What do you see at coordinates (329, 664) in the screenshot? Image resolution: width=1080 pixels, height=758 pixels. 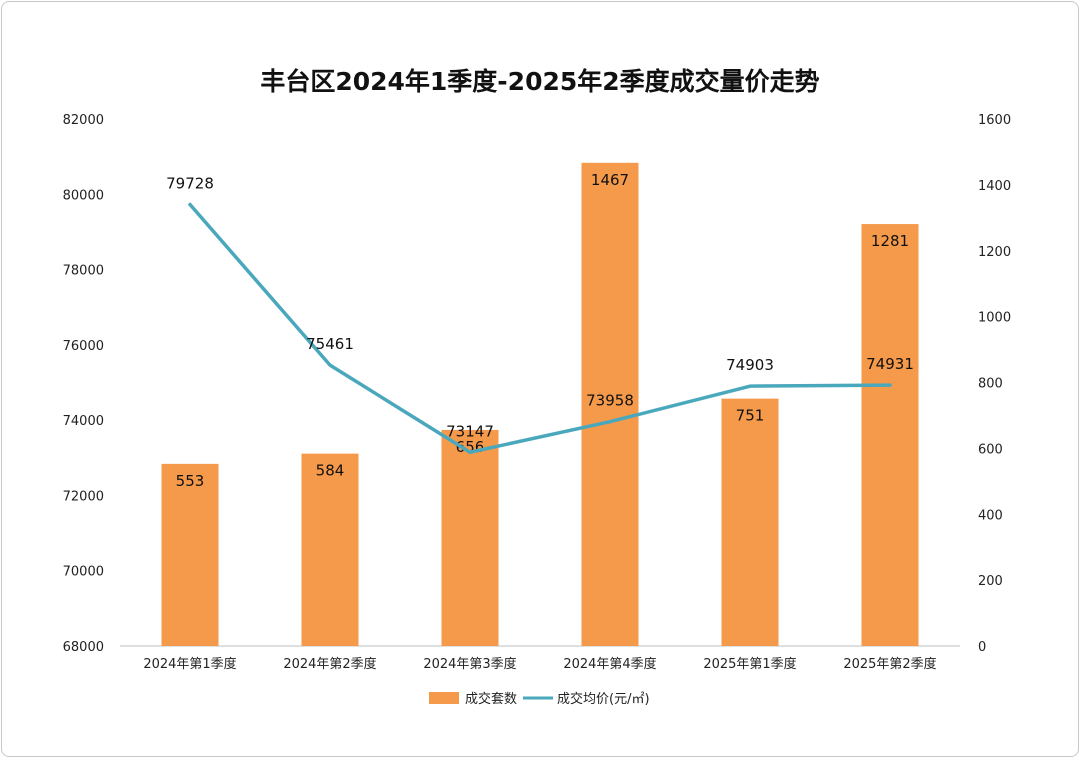 I see `x-tick-label: 2024年第2季度` at bounding box center [329, 664].